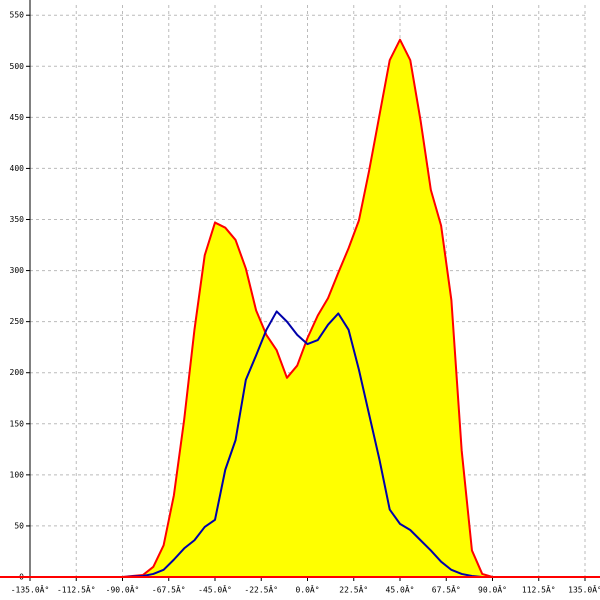 The width and height of the screenshot is (600, 600). What do you see at coordinates (17, 270) in the screenshot?
I see `y-tick-label: 300` at bounding box center [17, 270].